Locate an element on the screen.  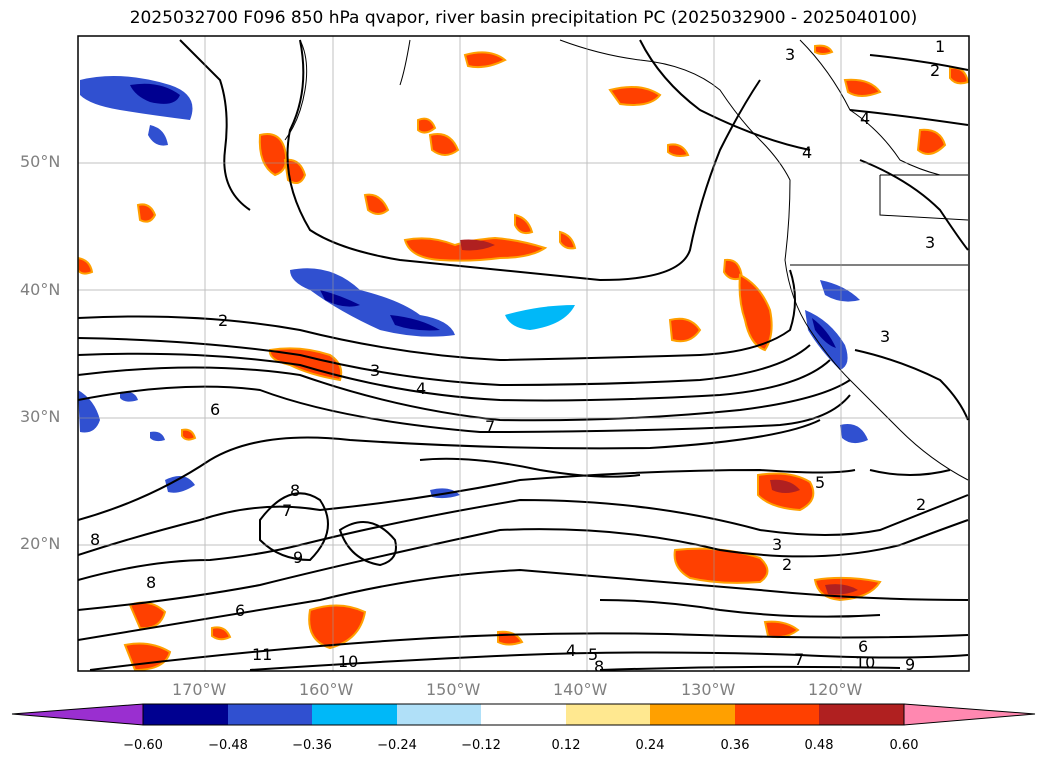
lat-label: 40°N is located at coordinates (40, 289).